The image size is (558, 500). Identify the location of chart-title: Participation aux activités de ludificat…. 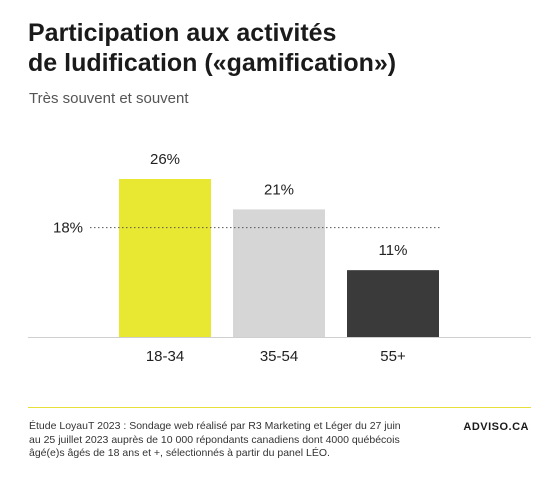
(283, 48).